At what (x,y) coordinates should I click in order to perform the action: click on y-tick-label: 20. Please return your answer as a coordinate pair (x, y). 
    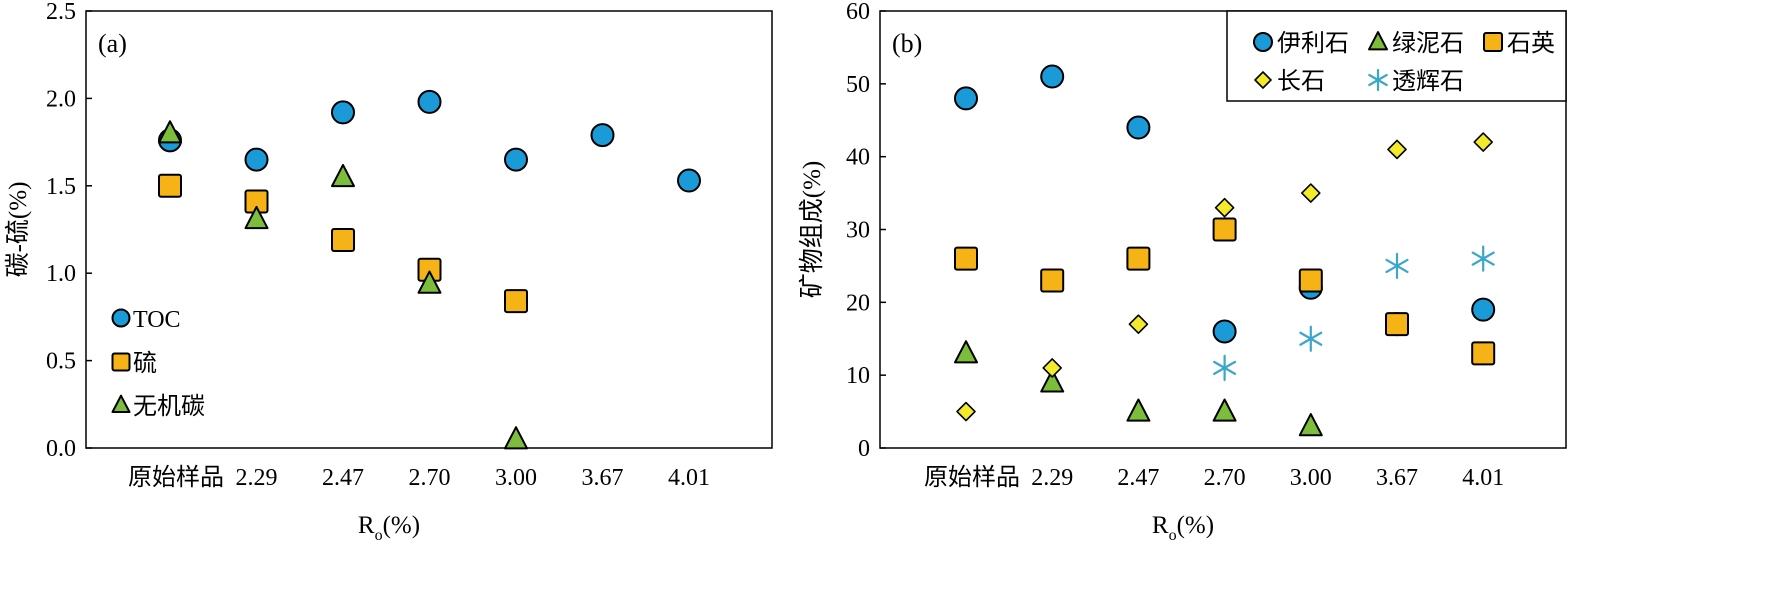
    Looking at the image, I should click on (858, 303).